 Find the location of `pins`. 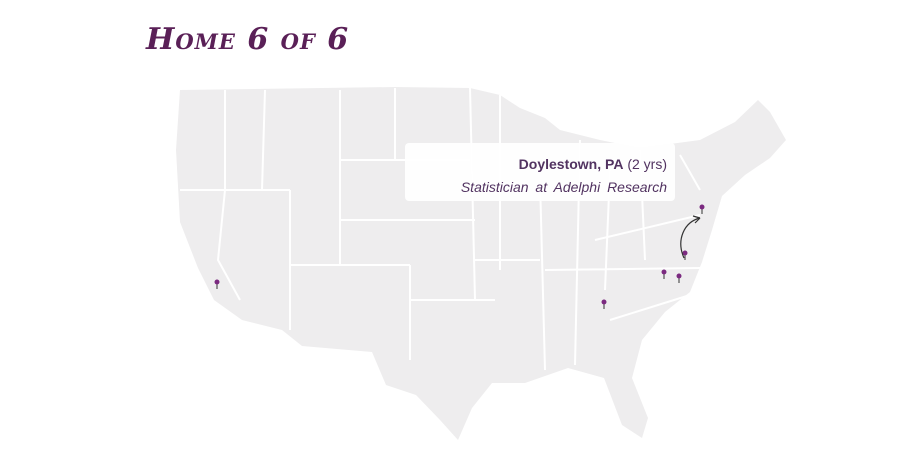

pins is located at coordinates (459, 257).